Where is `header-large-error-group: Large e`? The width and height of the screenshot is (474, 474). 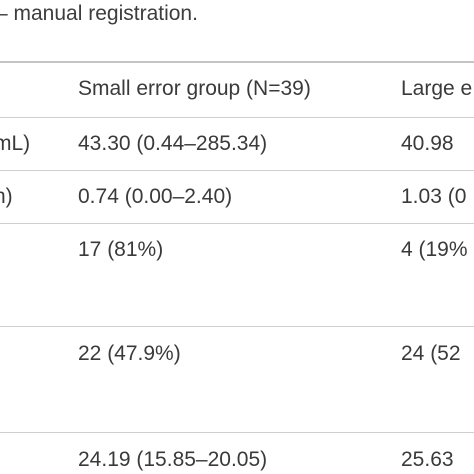 header-large-error-group: Large e is located at coordinates (437, 88).